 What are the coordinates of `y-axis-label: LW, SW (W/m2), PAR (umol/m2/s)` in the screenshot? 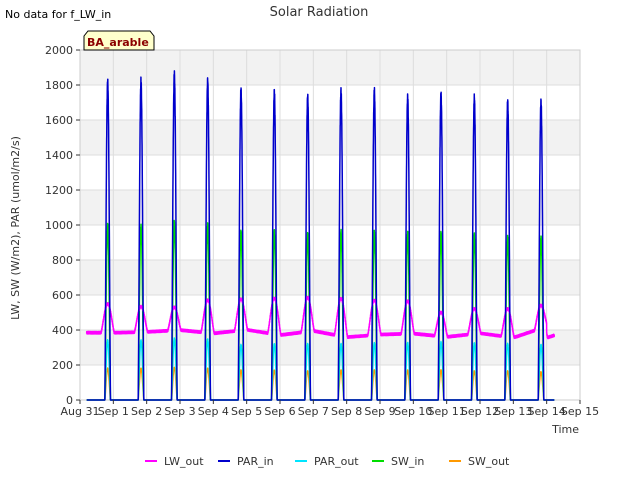 It's located at (15, 228).